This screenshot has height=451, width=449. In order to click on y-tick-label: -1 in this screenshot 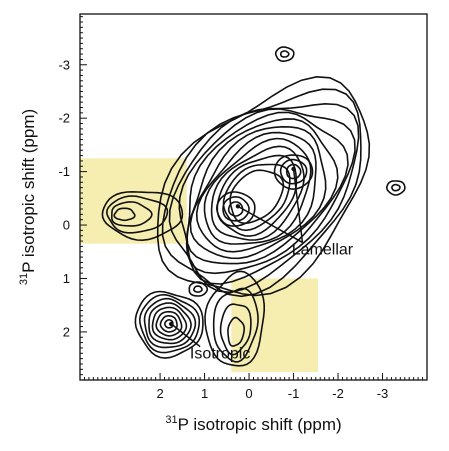, I will do `click(64, 171)`.